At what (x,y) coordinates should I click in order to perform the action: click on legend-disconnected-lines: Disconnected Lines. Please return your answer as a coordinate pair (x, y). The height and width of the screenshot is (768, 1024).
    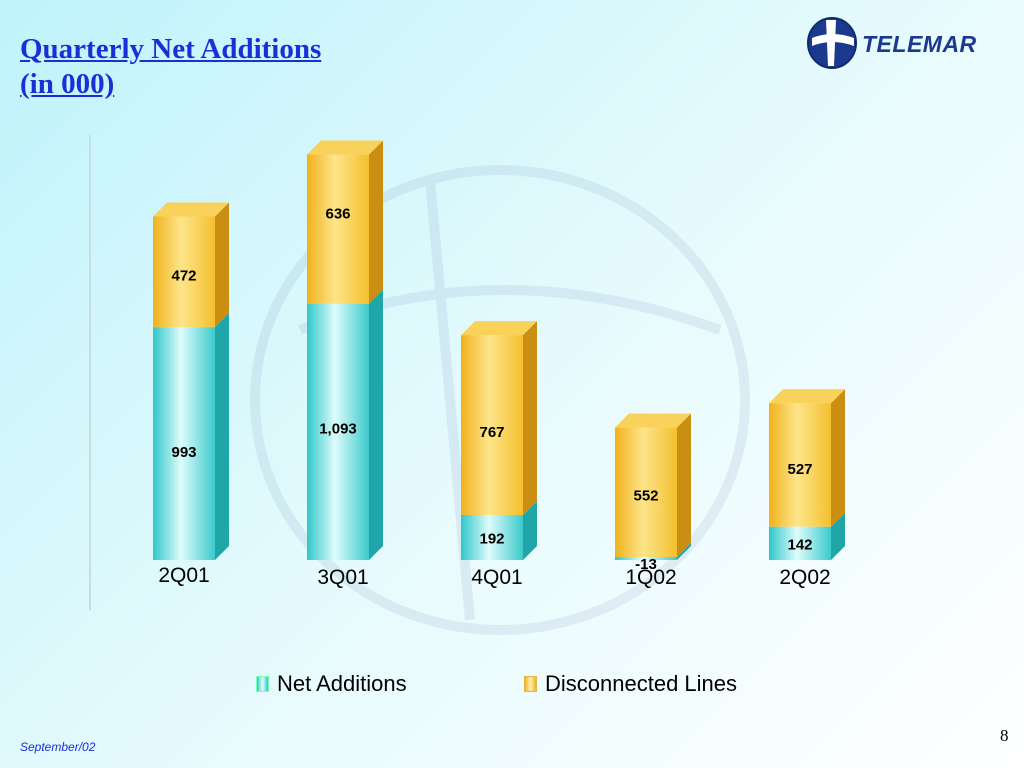
    Looking at the image, I should click on (630, 684).